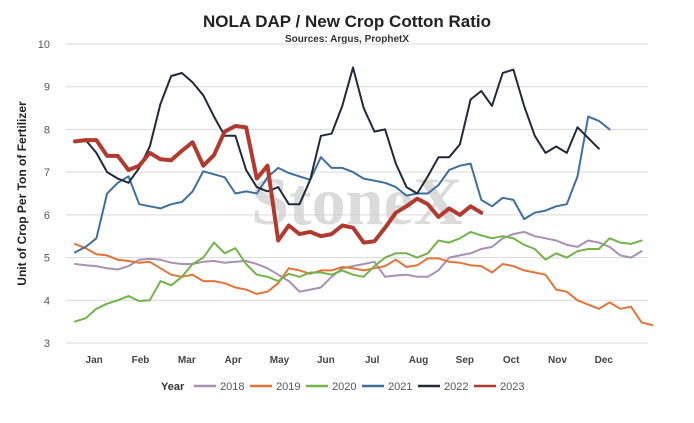 The height and width of the screenshot is (423, 694). Describe the element at coordinates (44, 45) in the screenshot. I see `y-tick-label: 10` at that location.